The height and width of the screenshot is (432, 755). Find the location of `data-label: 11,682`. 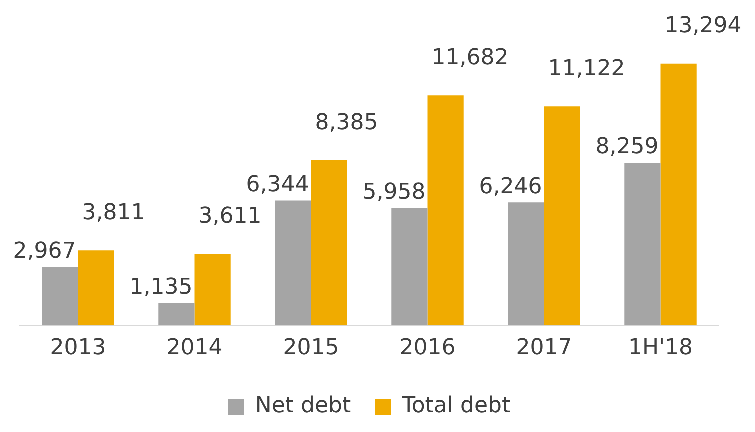

data-label: 11,682 is located at coordinates (470, 57).